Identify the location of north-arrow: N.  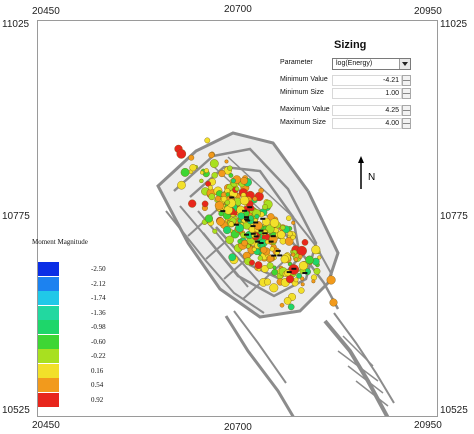
(368, 175).